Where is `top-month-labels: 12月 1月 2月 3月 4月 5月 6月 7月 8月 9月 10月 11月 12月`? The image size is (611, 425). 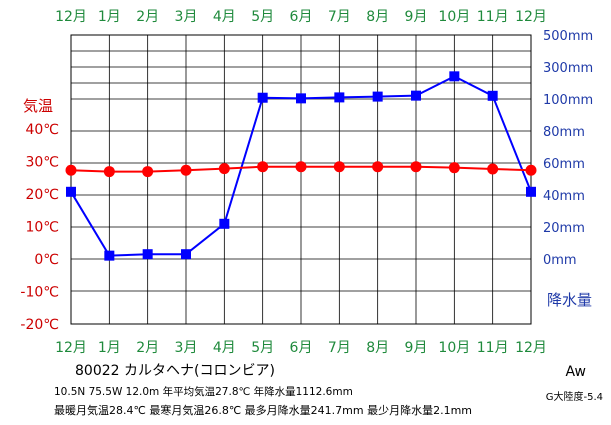 top-month-labels: 12月 1月 2月 3月 4月 5月 6月 7月 8月 9月 10月 11月 12月 is located at coordinates (301, 17).